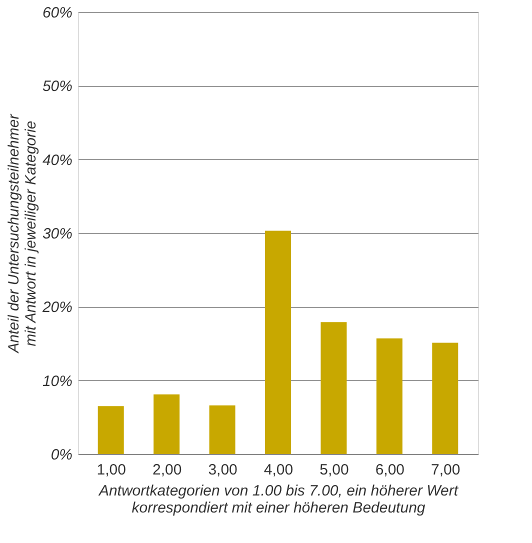  What do you see at coordinates (390, 470) in the screenshot?
I see `x-tick-label: 6,00` at bounding box center [390, 470].